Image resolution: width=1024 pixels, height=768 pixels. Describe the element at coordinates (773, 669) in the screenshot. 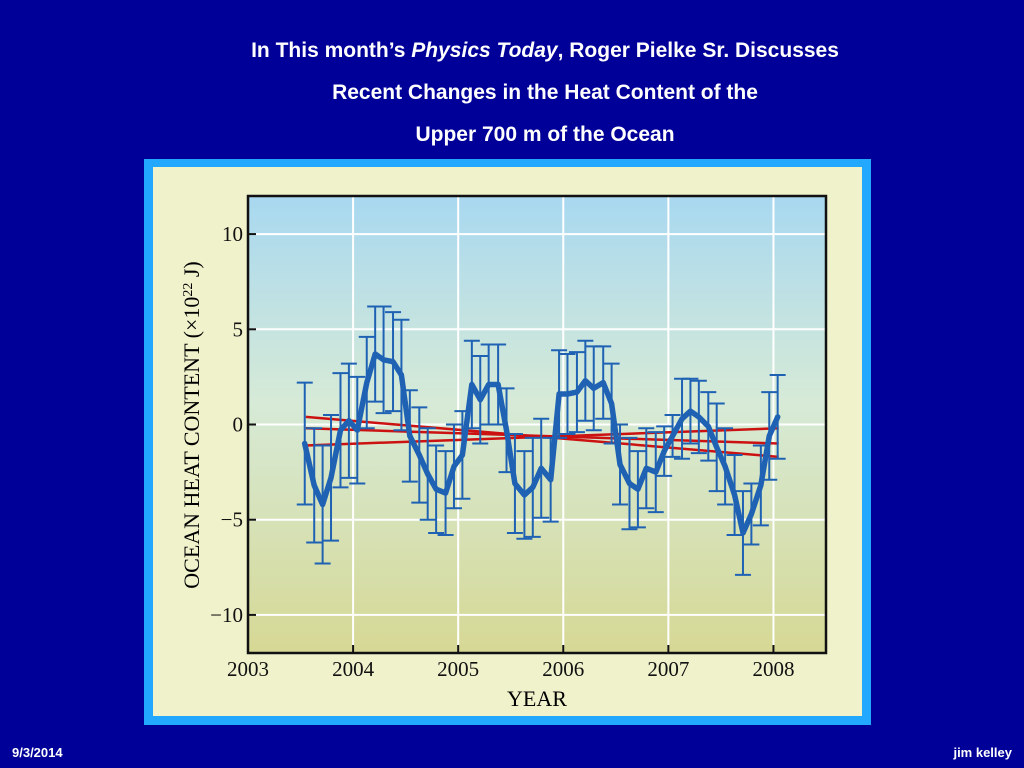

I see `x-tick-label: 2008` at that location.